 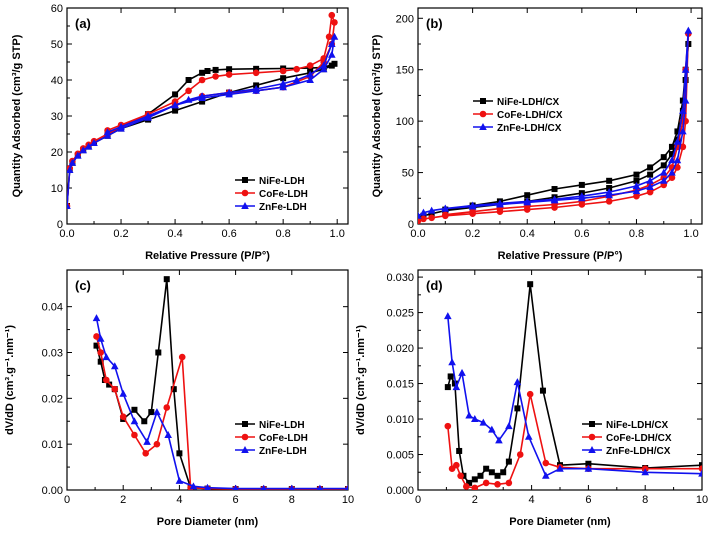 What do you see at coordinates (120, 234) in the screenshot?
I see `x-tick-label: 0.2` at bounding box center [120, 234].